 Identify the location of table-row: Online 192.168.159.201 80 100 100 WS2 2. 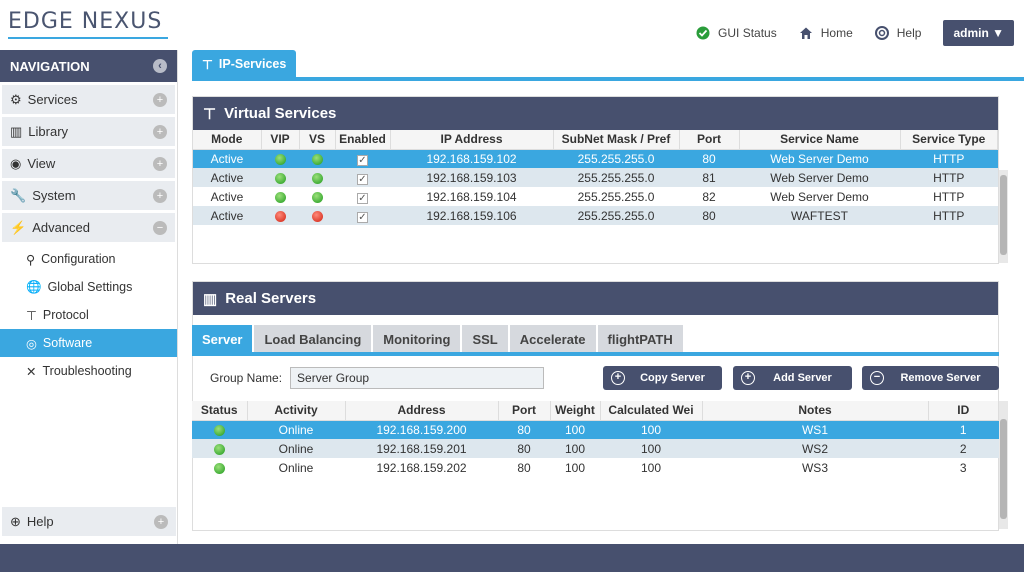
(595, 448).